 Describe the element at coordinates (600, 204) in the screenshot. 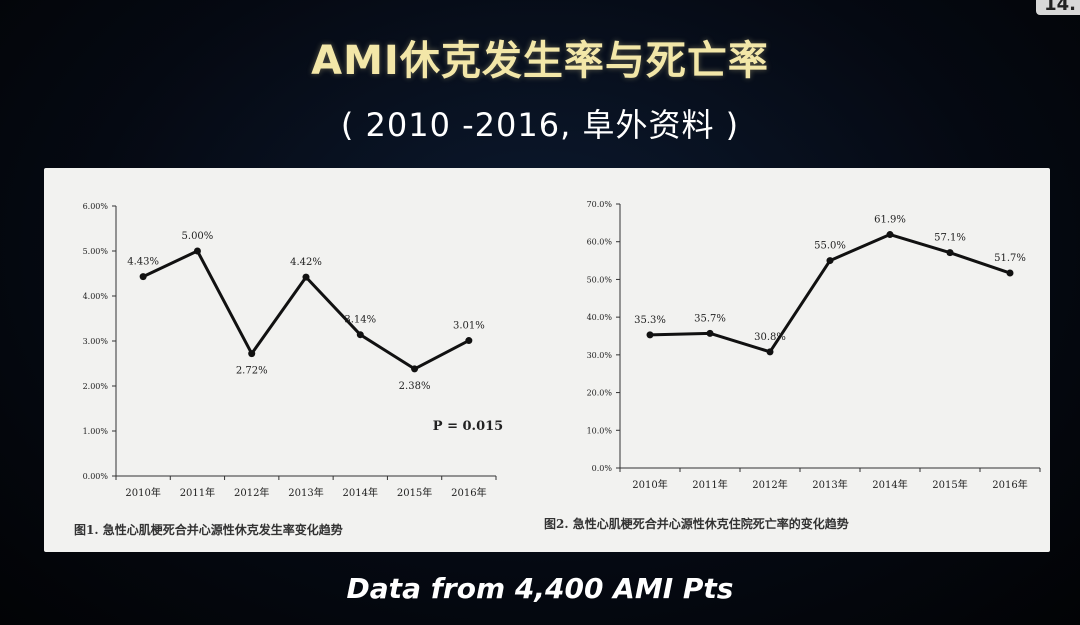

I see `y-tick-label: 70.0%` at that location.